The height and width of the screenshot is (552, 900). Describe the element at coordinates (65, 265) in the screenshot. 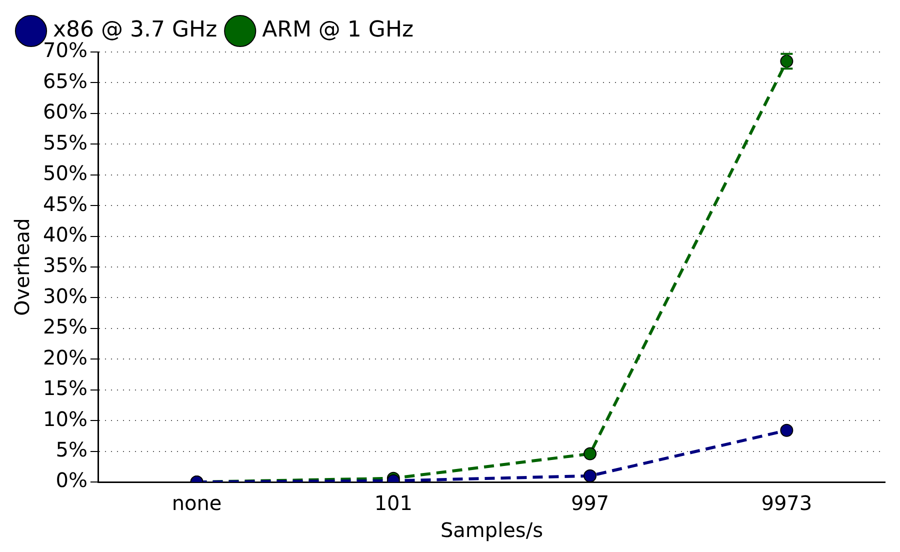

I see `y-tick-label: 35%` at that location.